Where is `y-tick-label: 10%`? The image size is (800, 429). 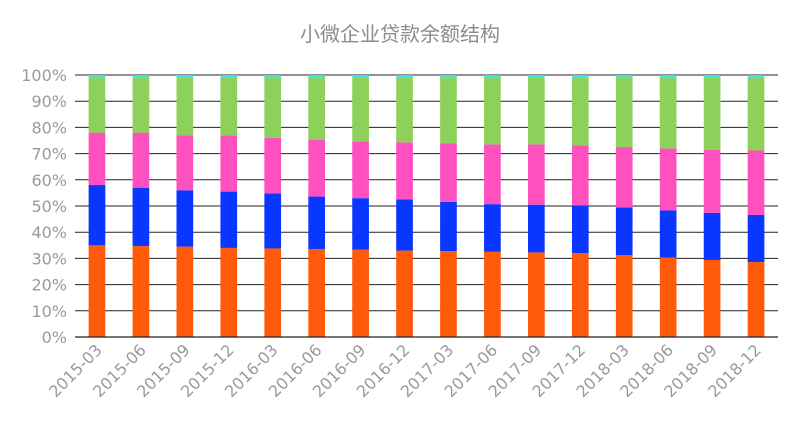
y-tick-label: 10% is located at coordinates (49, 311).